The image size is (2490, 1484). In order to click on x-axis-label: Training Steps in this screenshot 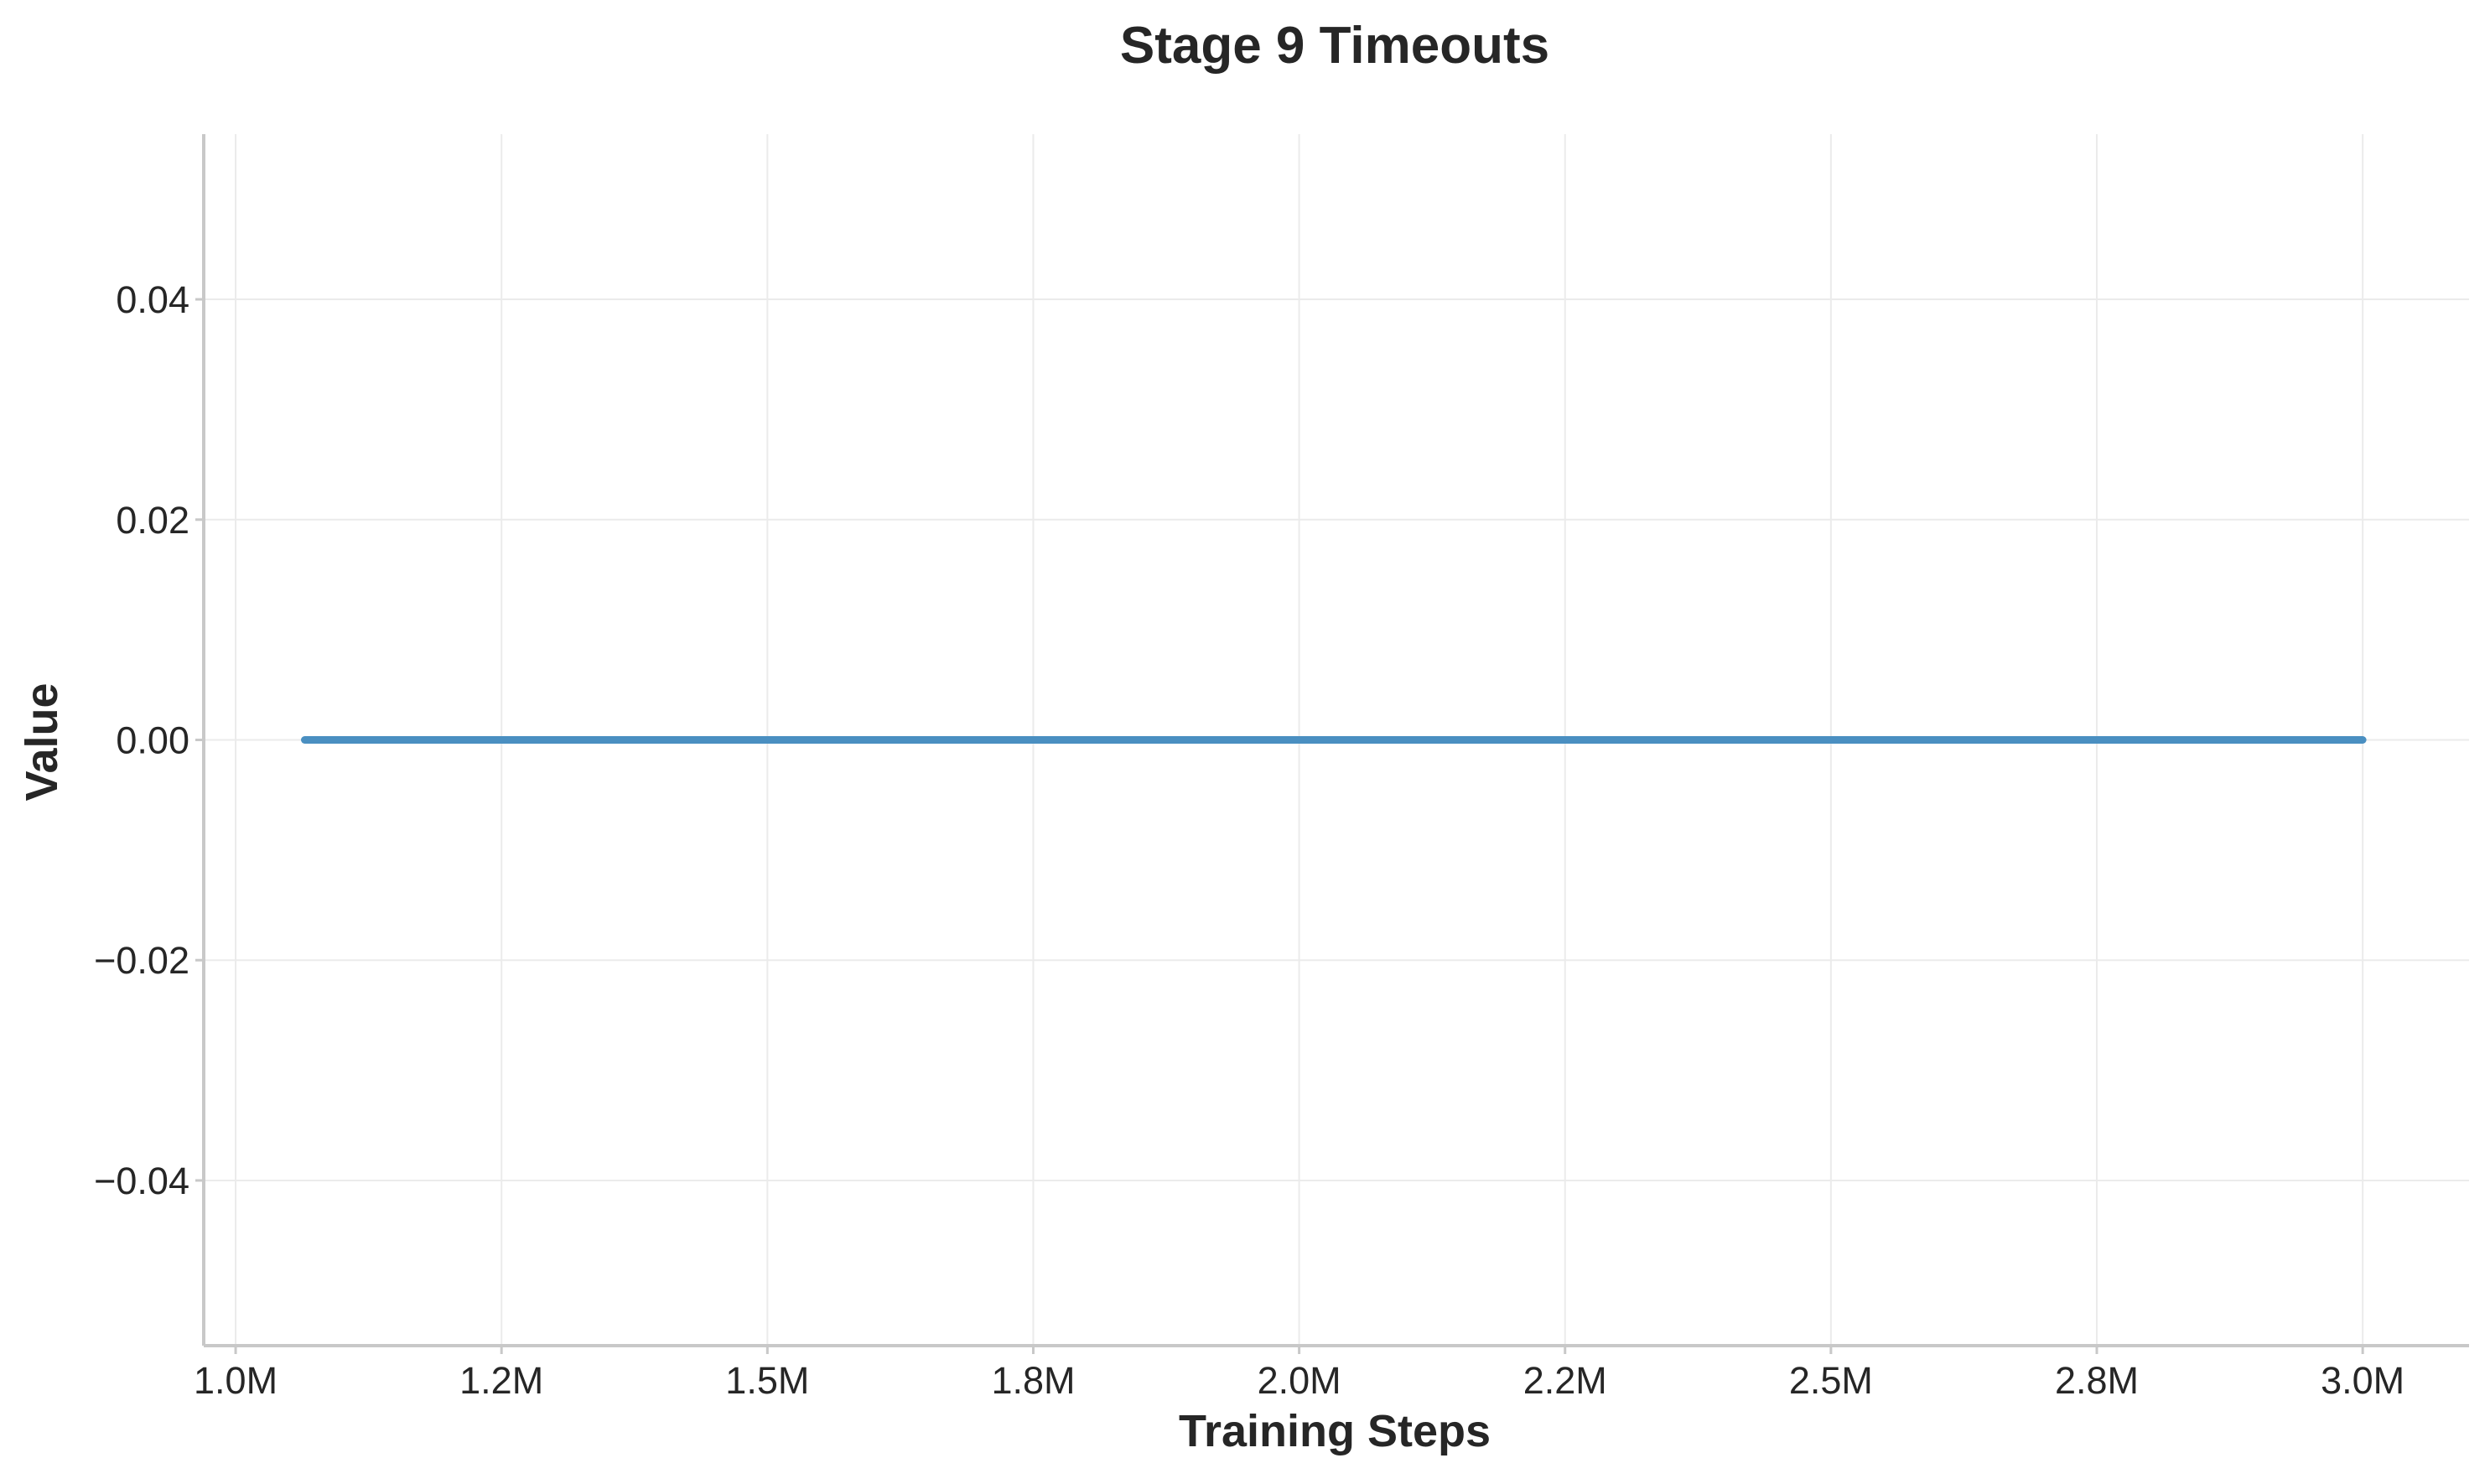, I will do `click(1335, 1431)`.